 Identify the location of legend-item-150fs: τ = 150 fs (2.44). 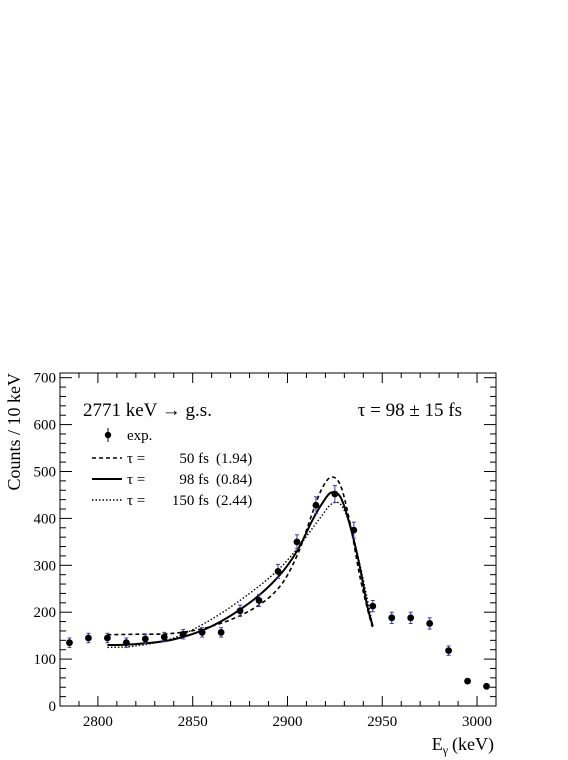
(172, 501).